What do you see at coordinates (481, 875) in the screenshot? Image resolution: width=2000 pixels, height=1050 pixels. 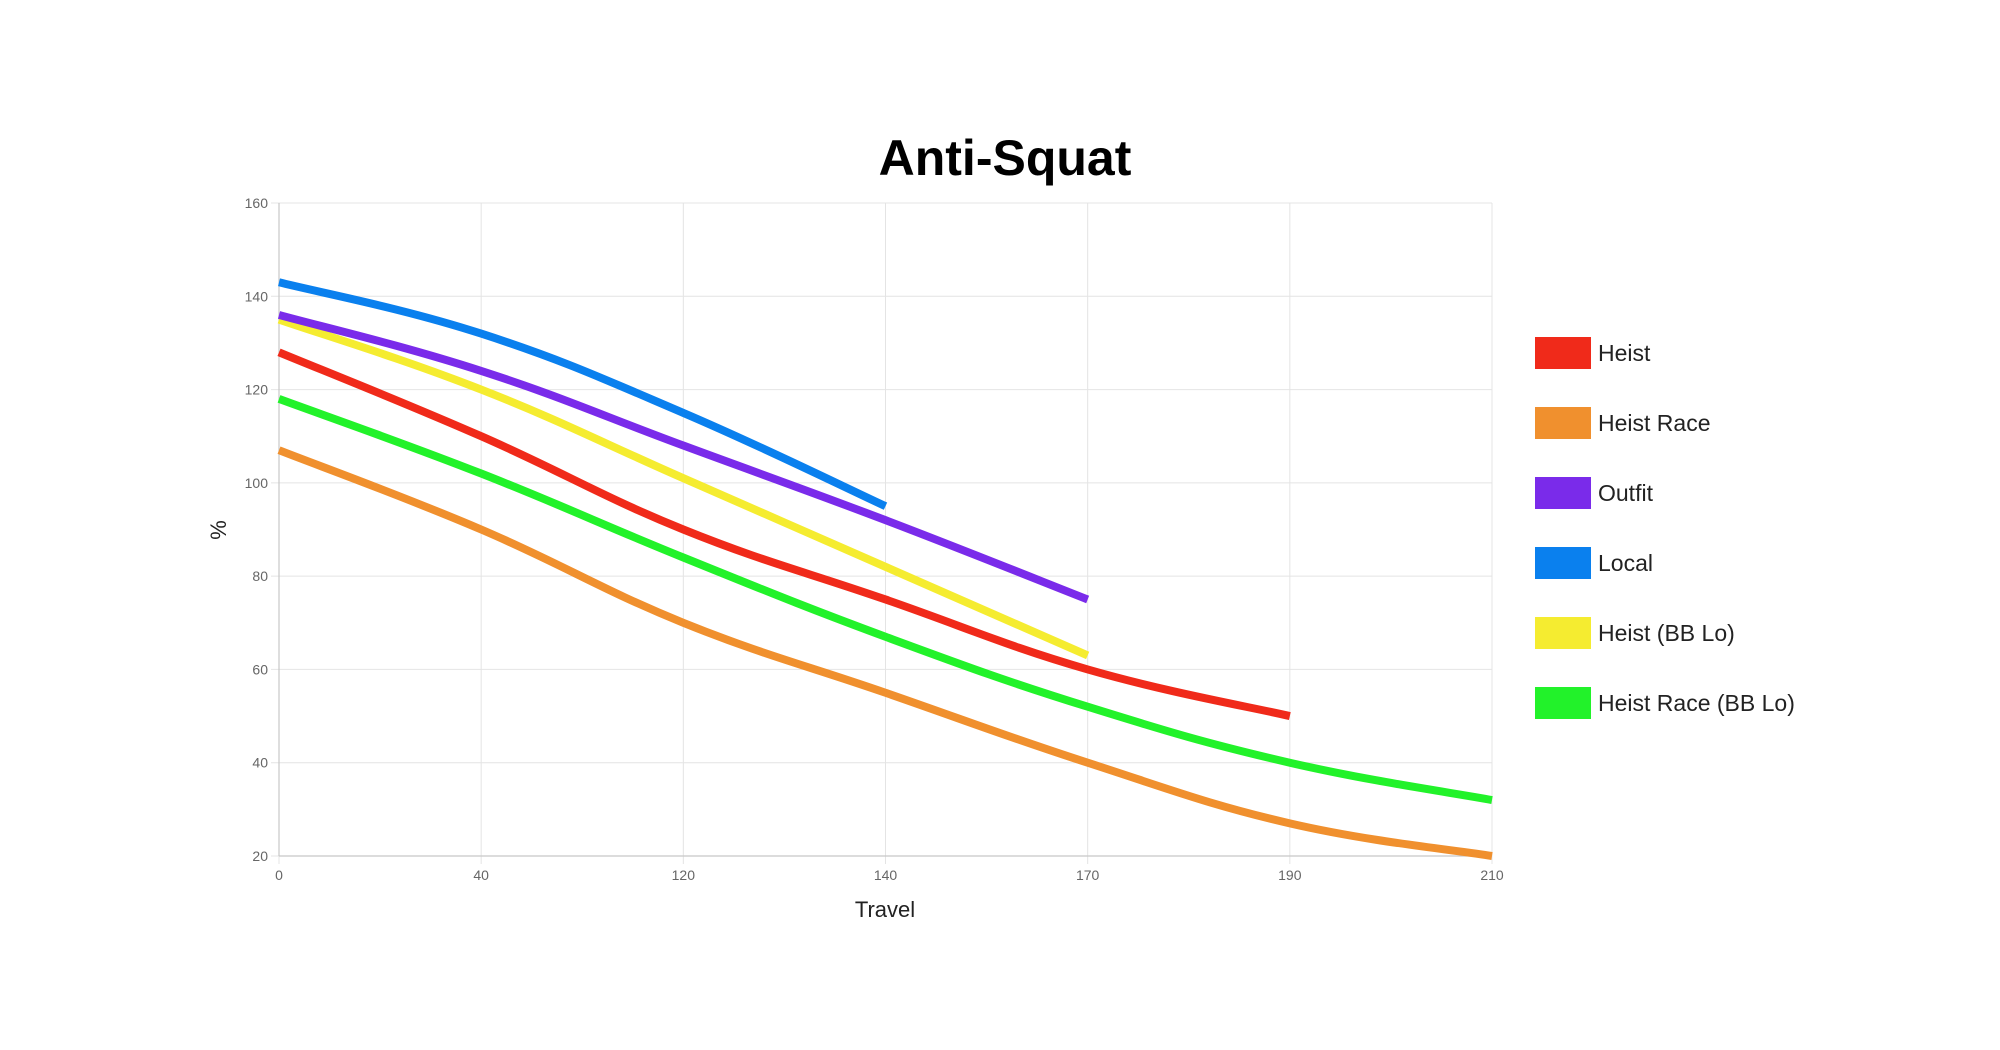 I see `x-tick-label: 40` at bounding box center [481, 875].